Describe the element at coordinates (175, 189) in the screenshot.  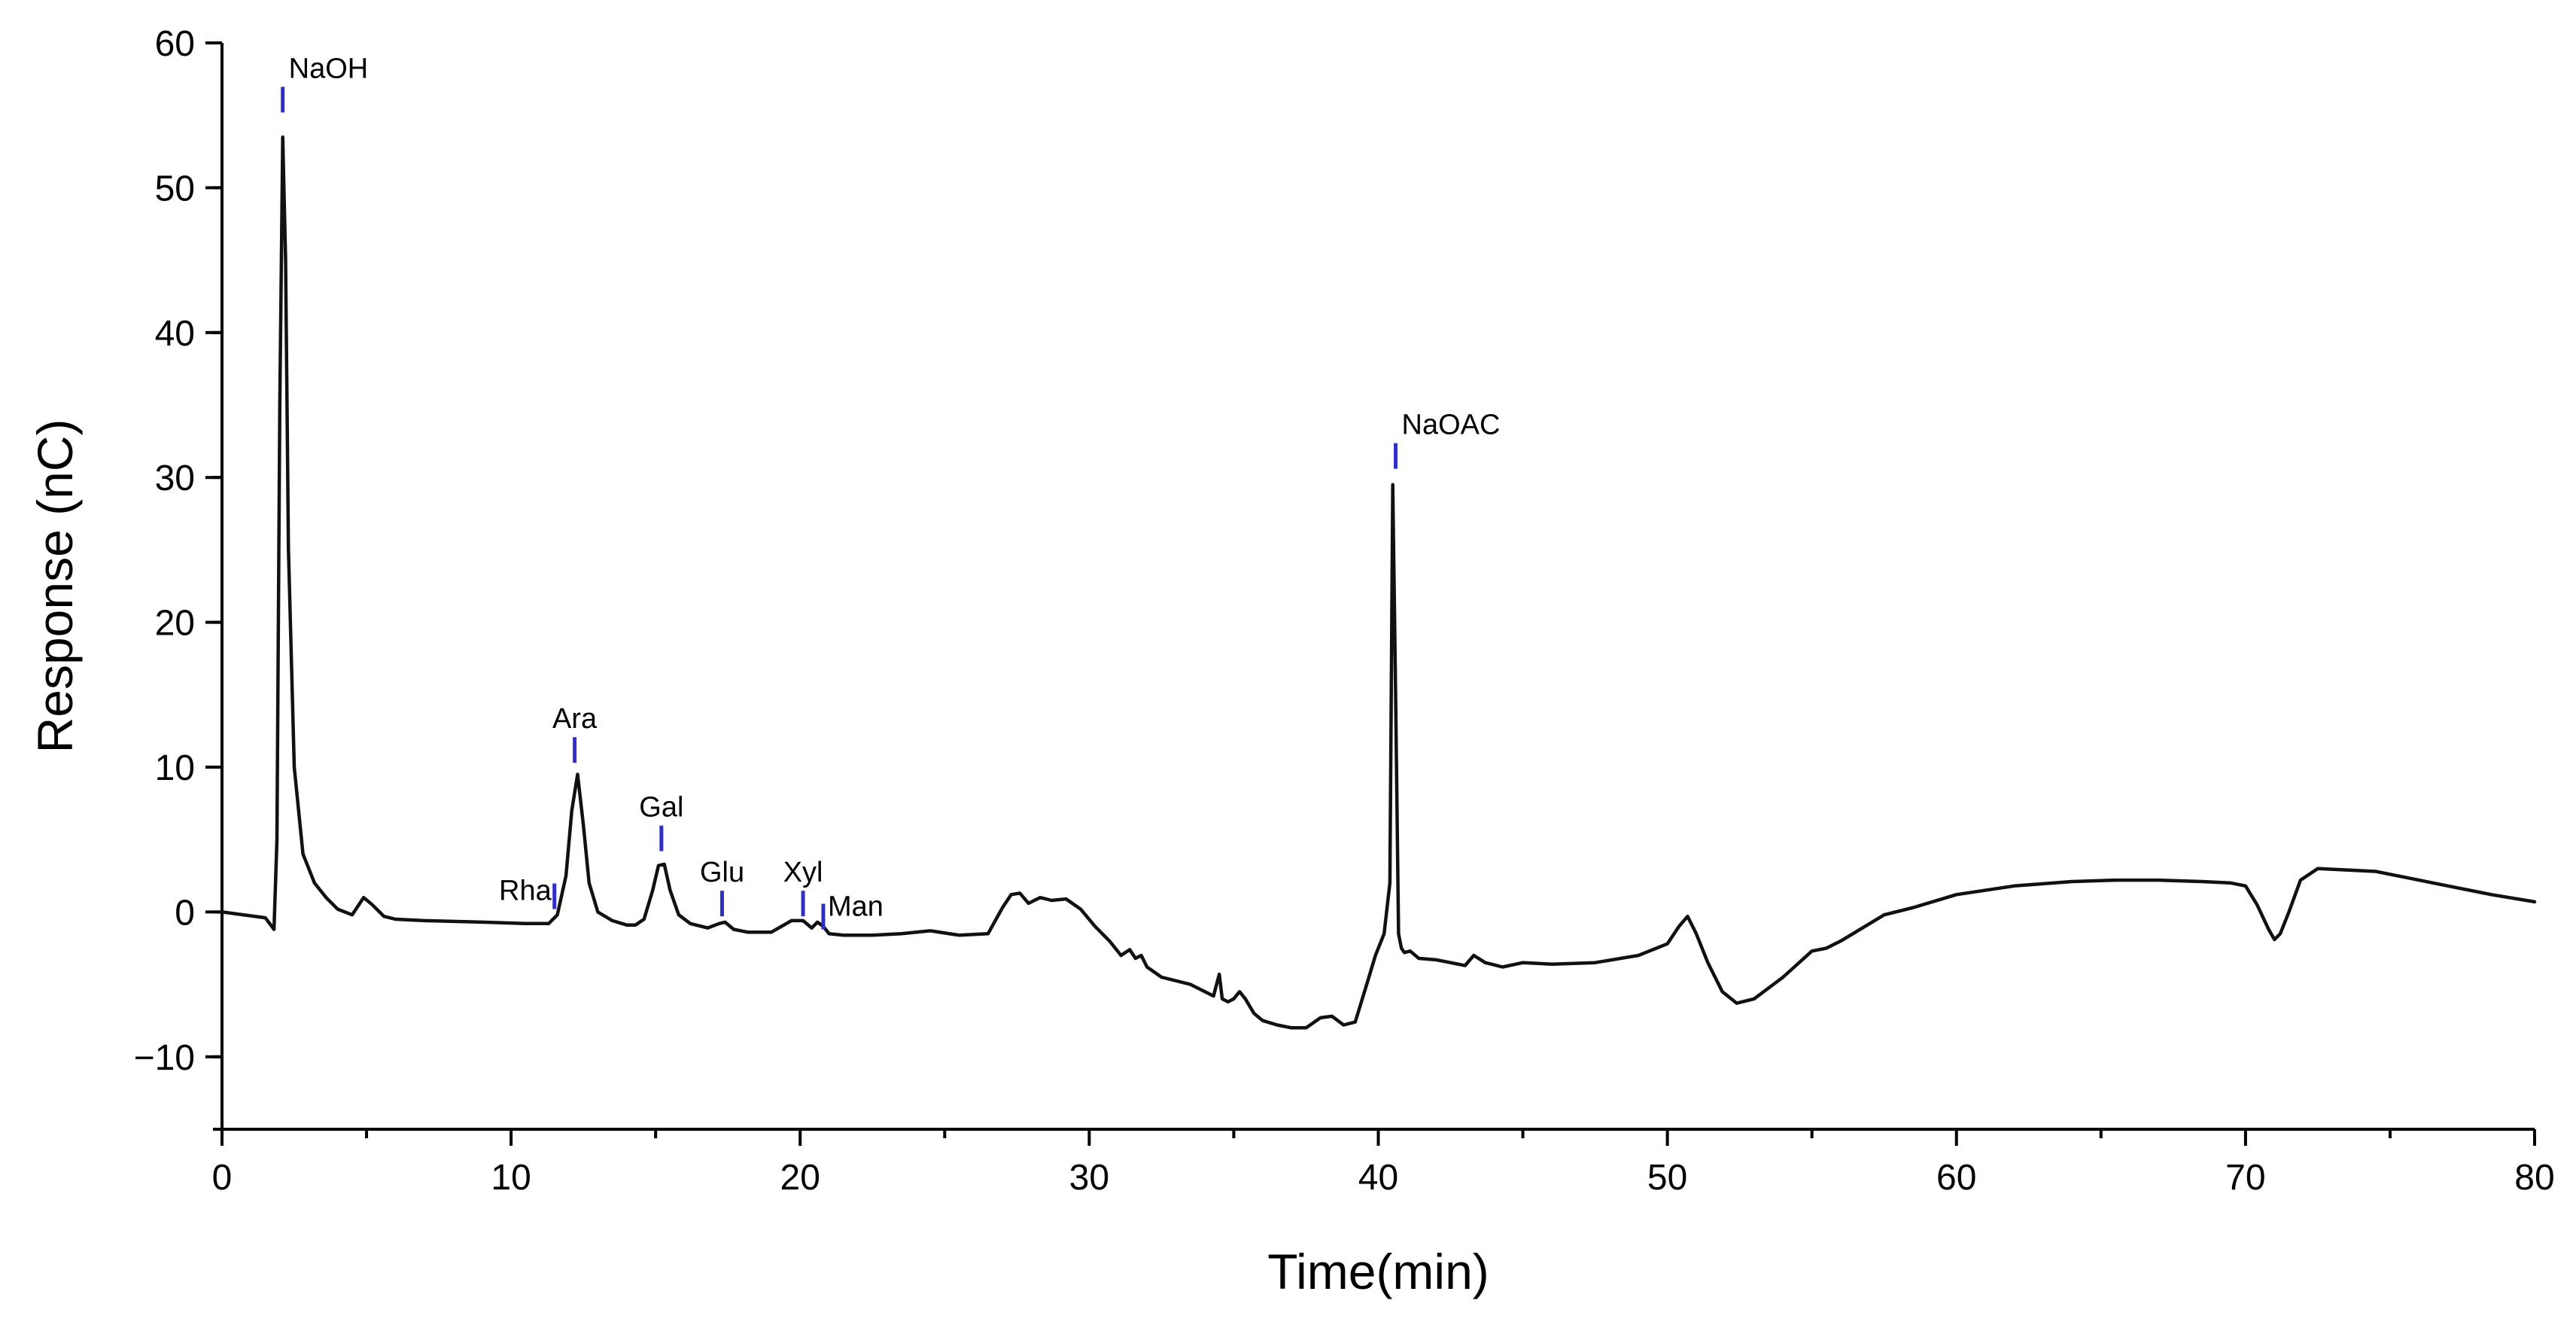
I see `y-tick-label: 50` at that location.